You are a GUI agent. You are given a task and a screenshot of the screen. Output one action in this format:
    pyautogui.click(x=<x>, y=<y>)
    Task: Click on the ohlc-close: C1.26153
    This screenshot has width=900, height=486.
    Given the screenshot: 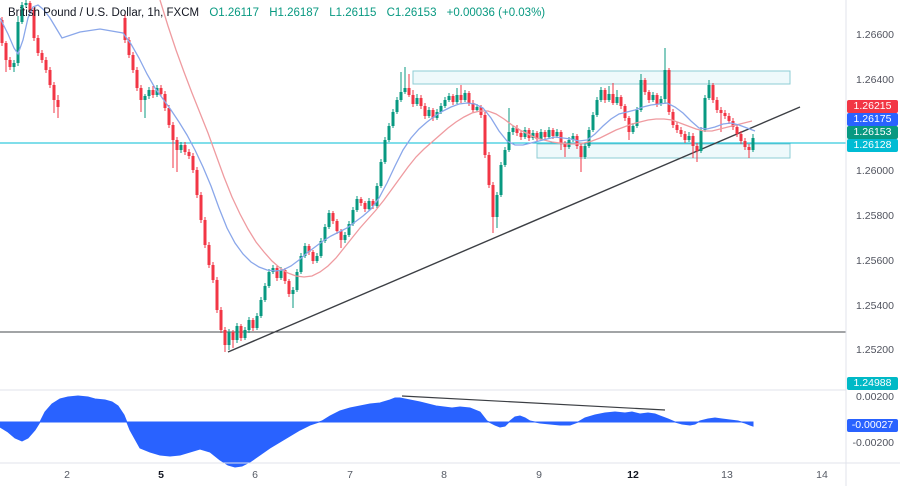 What is the action you would take?
    pyautogui.click(x=411, y=13)
    